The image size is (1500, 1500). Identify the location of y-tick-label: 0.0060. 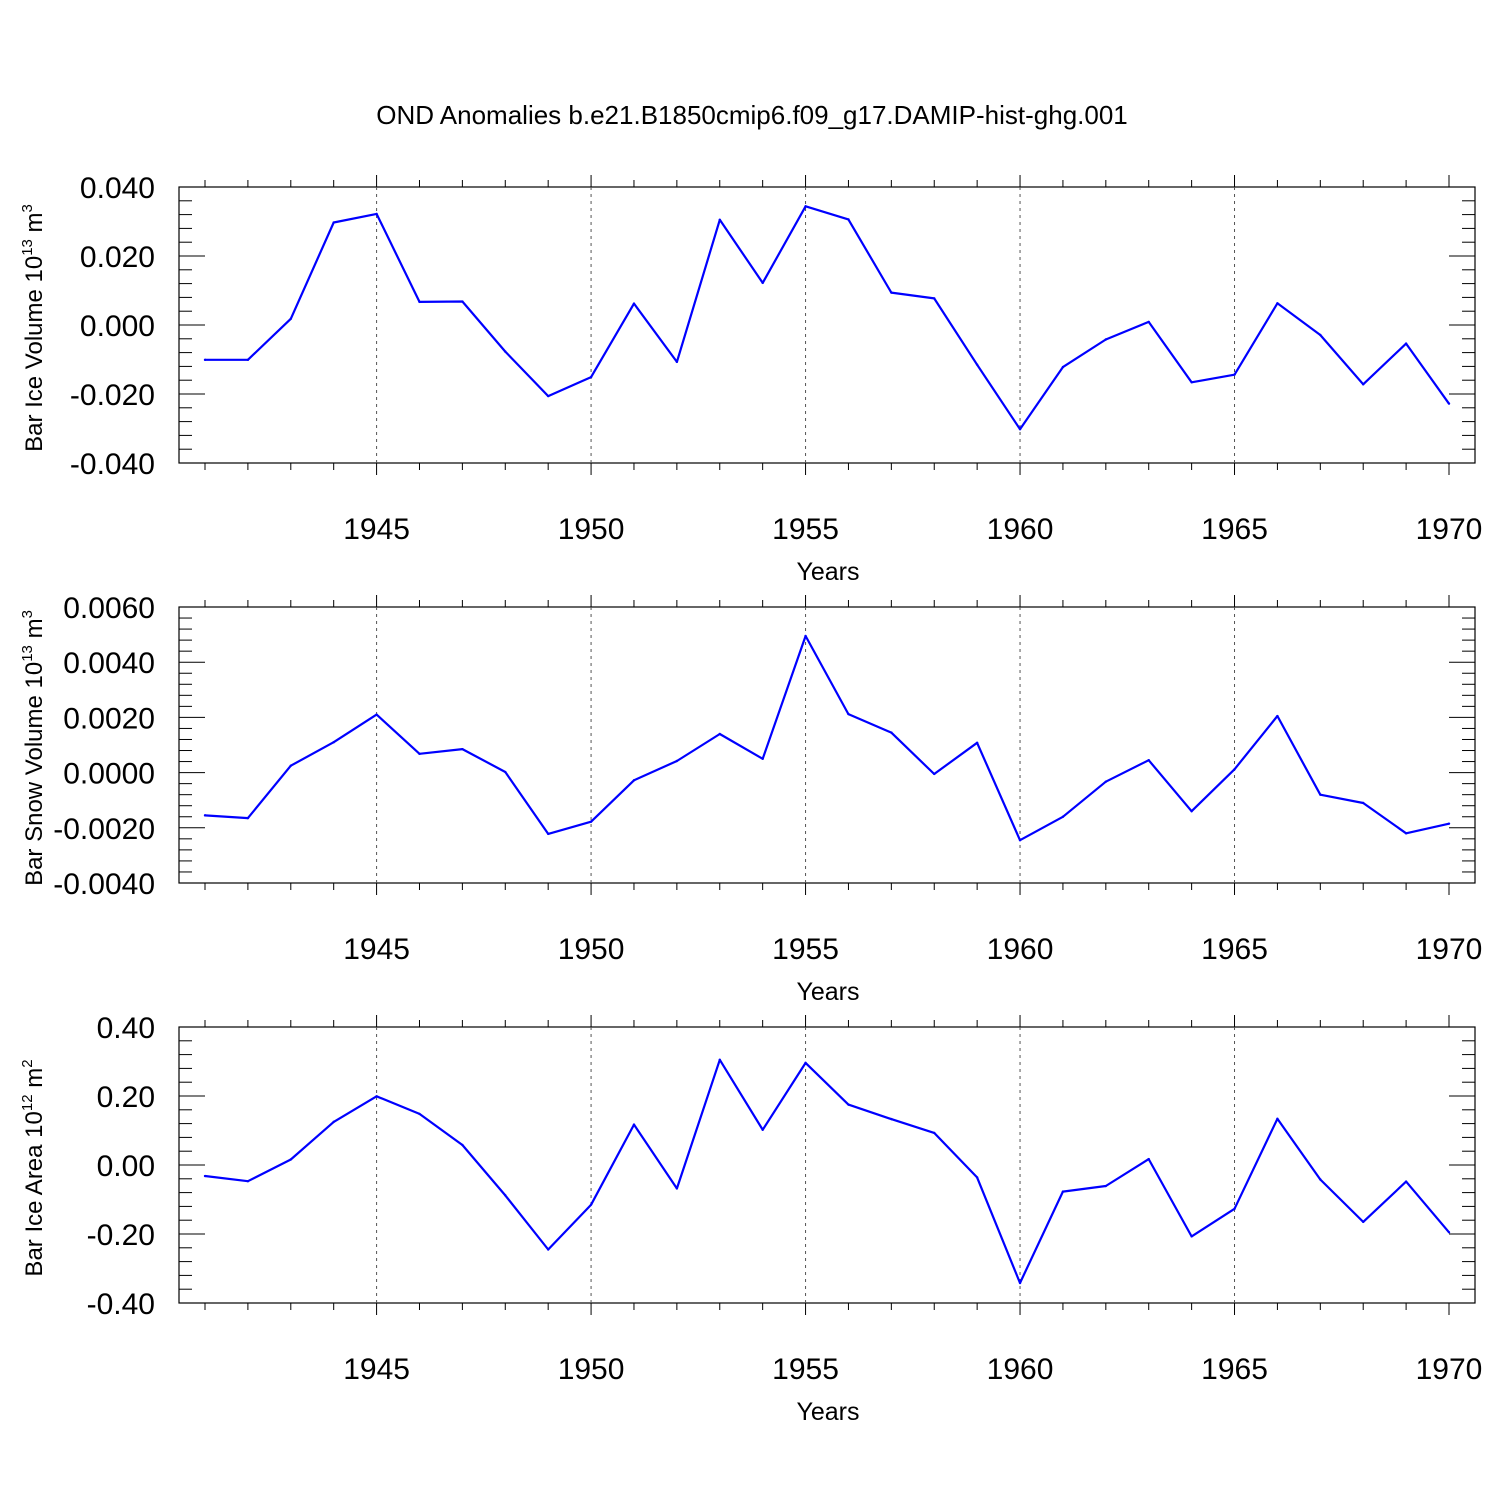
(109, 608).